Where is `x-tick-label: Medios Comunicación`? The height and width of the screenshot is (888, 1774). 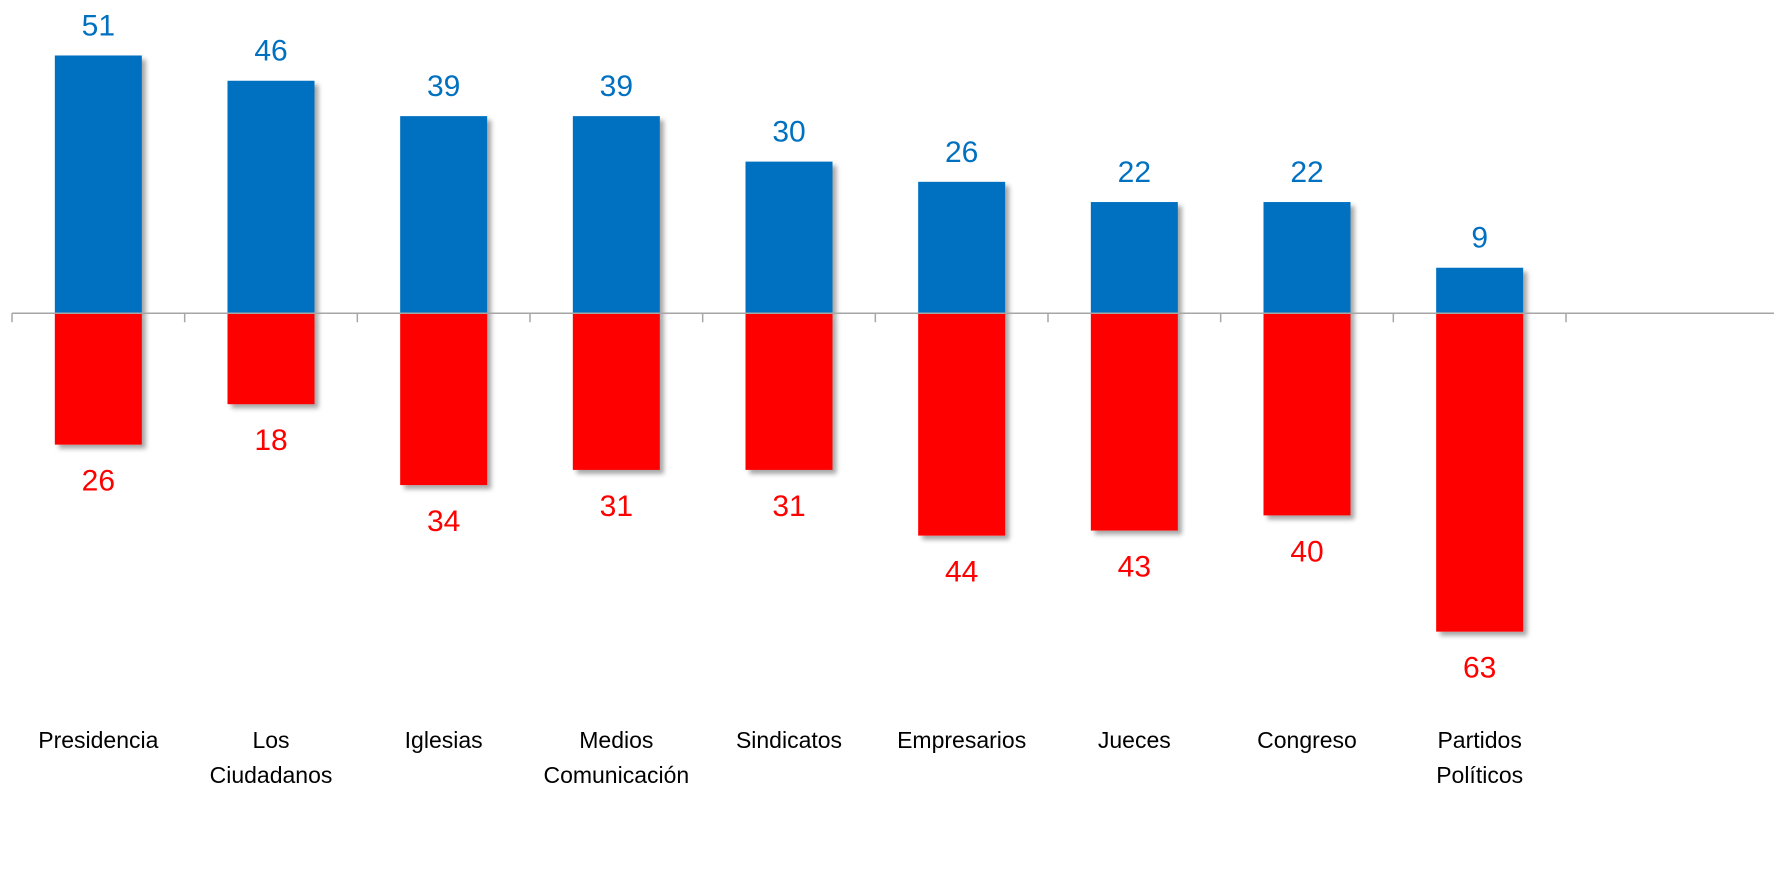 x-tick-label: Medios Comunicación is located at coordinates (616, 757).